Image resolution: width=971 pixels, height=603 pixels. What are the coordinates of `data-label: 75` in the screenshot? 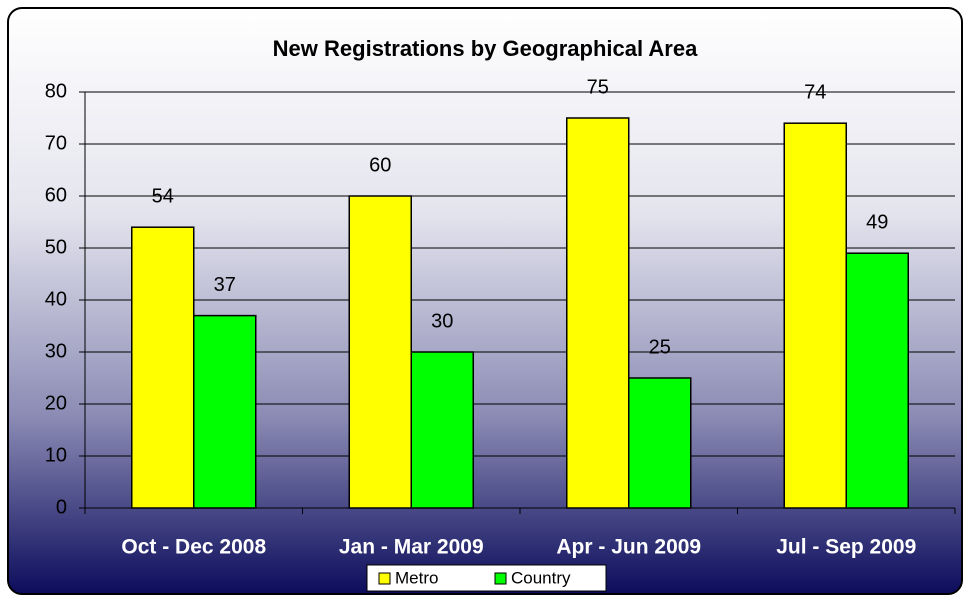 It's located at (598, 87).